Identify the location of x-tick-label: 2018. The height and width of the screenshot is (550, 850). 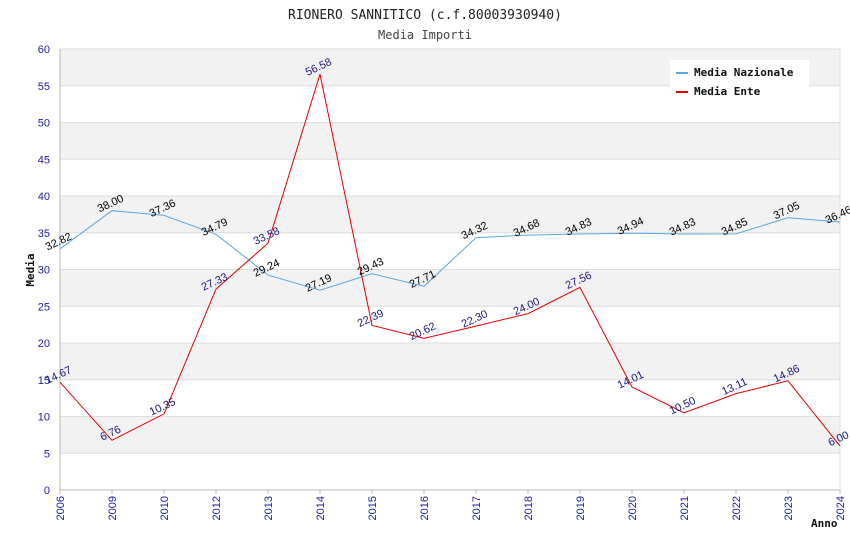
(529, 508).